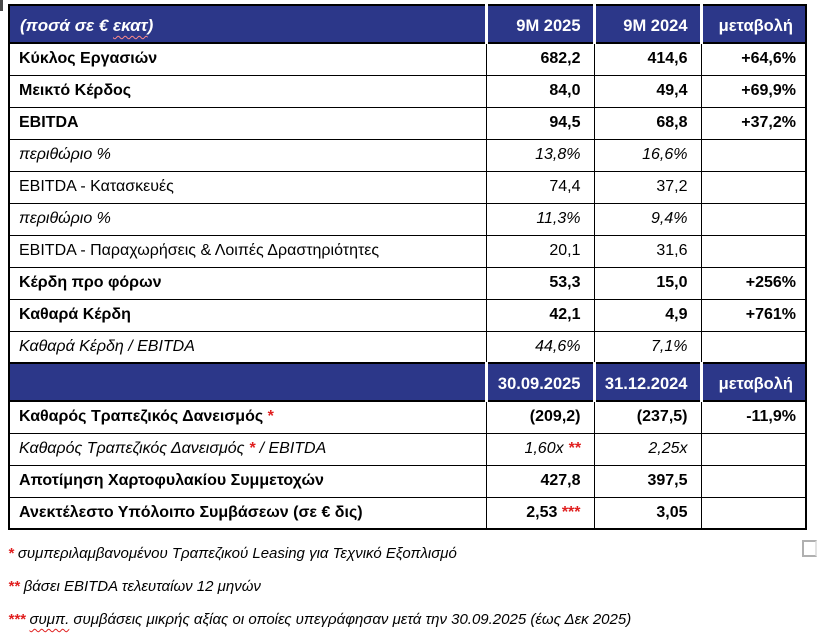 This screenshot has width=826, height=643. I want to click on table-row: περιθώριο % 13,8% 16,6%, so click(407, 155).